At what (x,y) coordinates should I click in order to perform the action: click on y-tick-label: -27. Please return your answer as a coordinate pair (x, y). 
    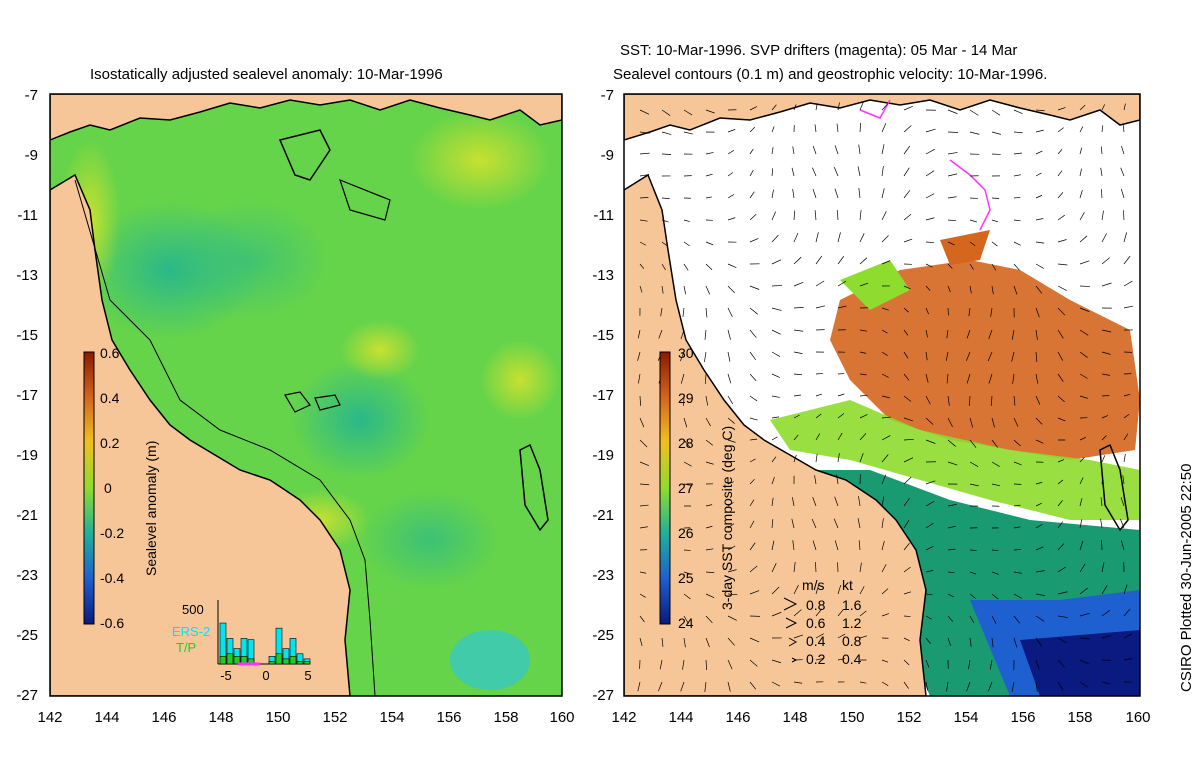
    Looking at the image, I should click on (27, 695).